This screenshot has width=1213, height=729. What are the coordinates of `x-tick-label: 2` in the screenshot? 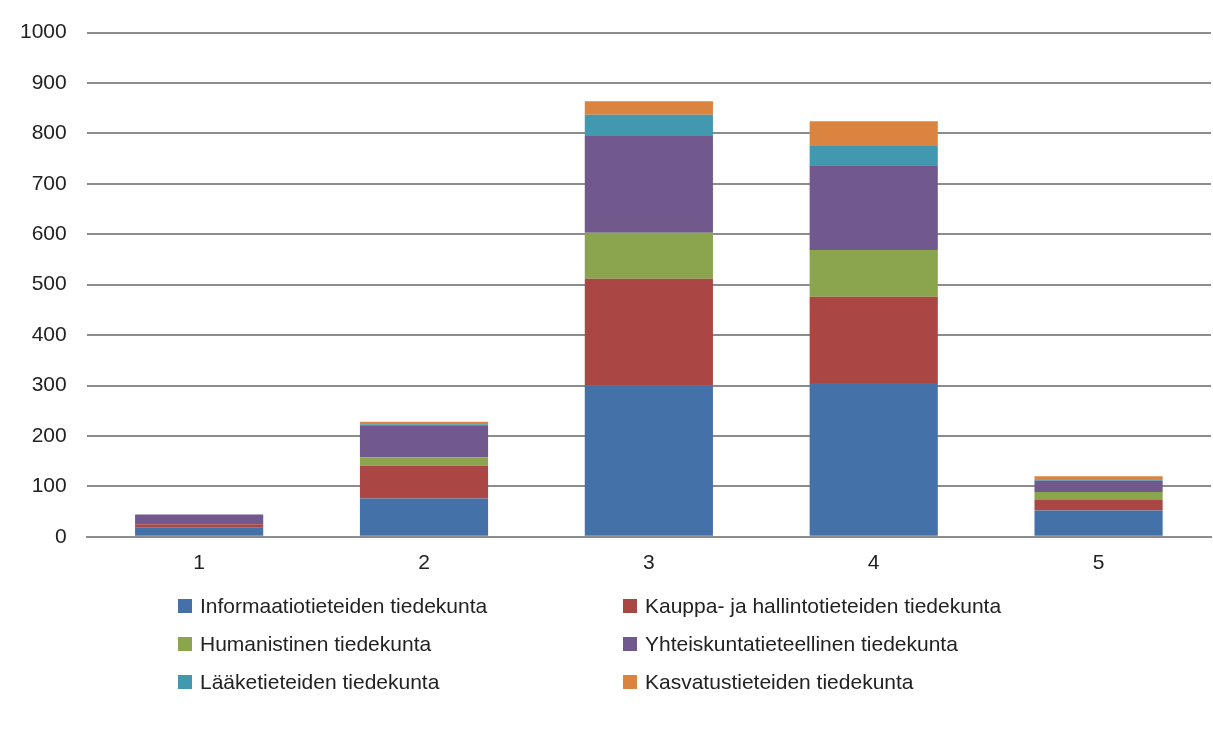 It's located at (424, 562).